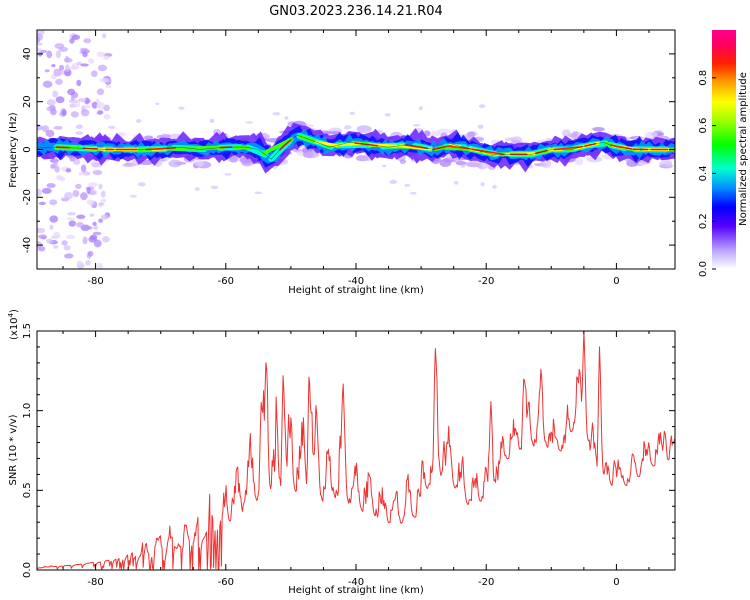 This screenshot has height=600, width=750. What do you see at coordinates (616, 281) in the screenshot?
I see `x-tick-label: 0` at bounding box center [616, 281].